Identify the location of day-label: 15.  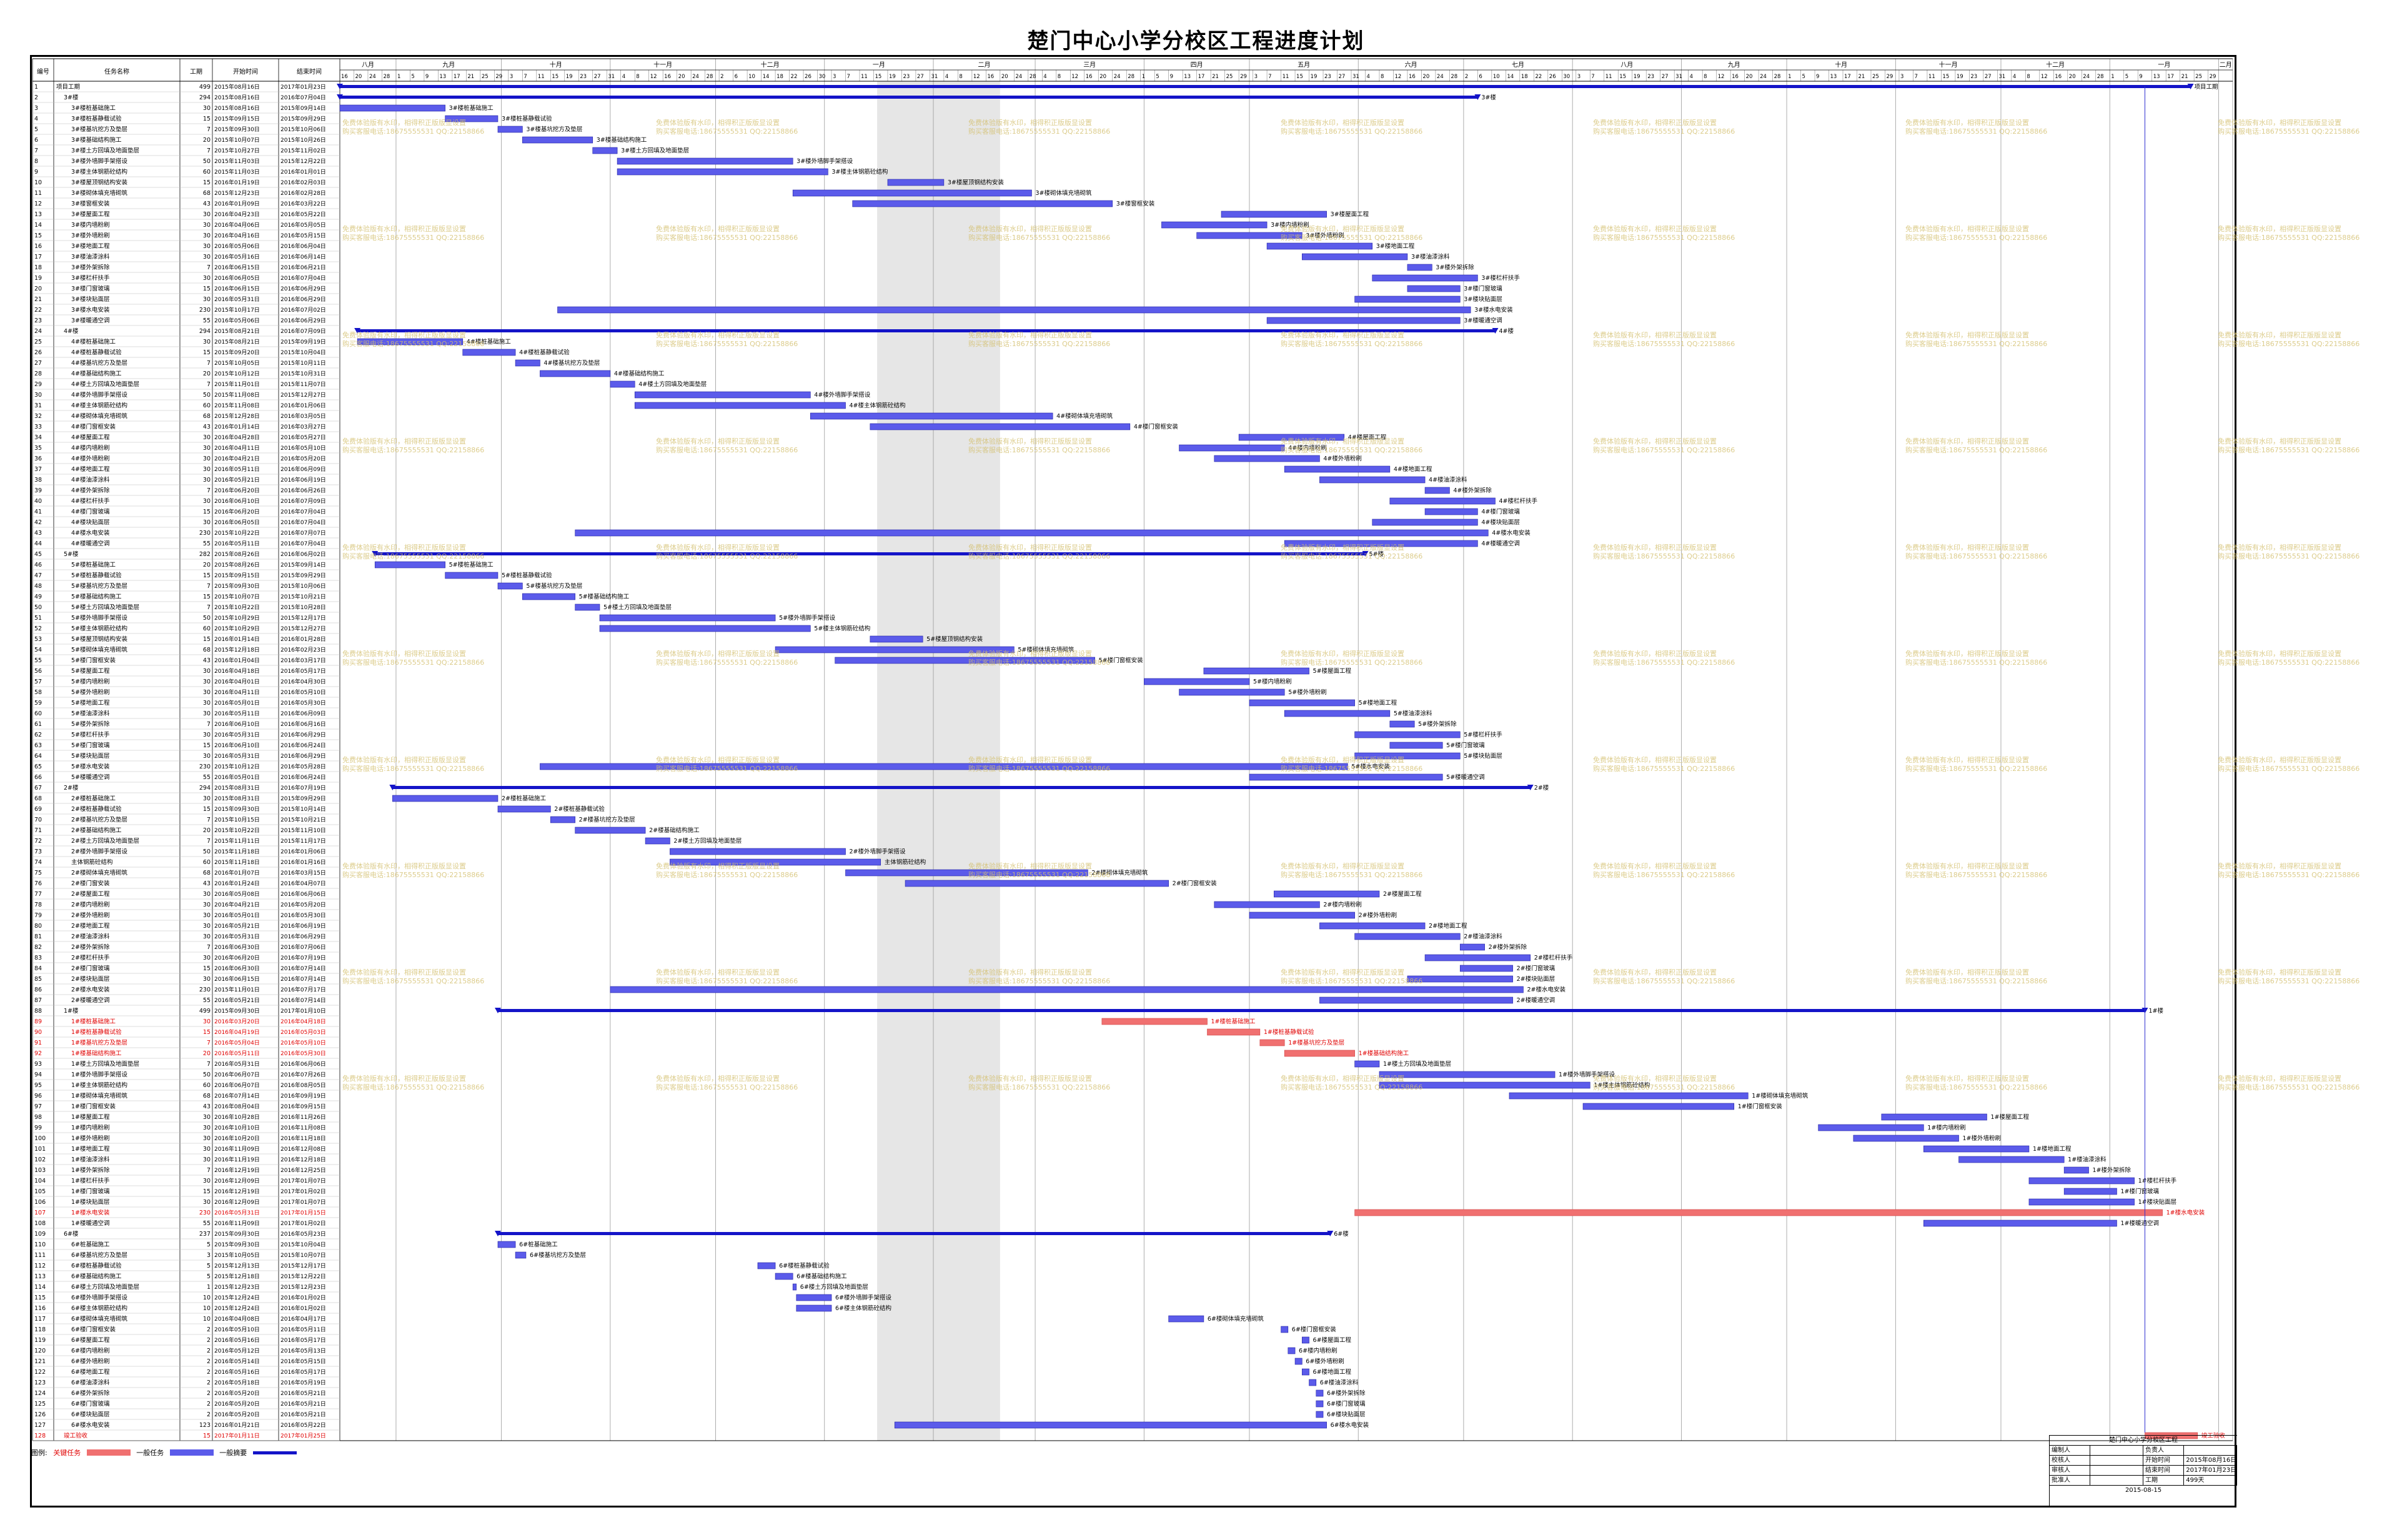
(878, 77).